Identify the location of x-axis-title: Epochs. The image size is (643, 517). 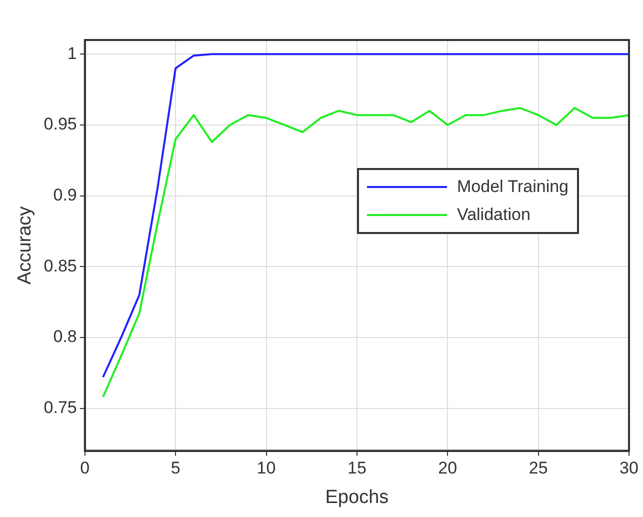
(357, 497).